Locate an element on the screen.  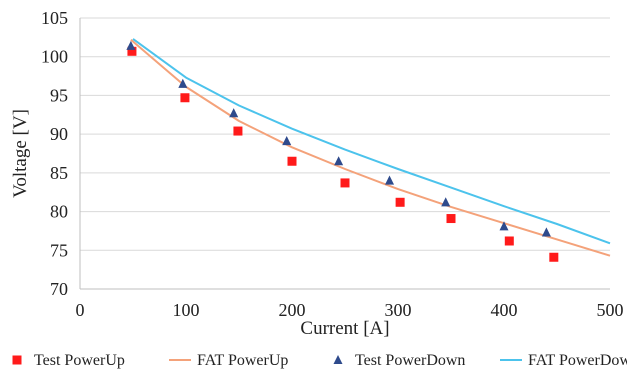
y-axis-title: Voltage [V] is located at coordinates (20, 153).